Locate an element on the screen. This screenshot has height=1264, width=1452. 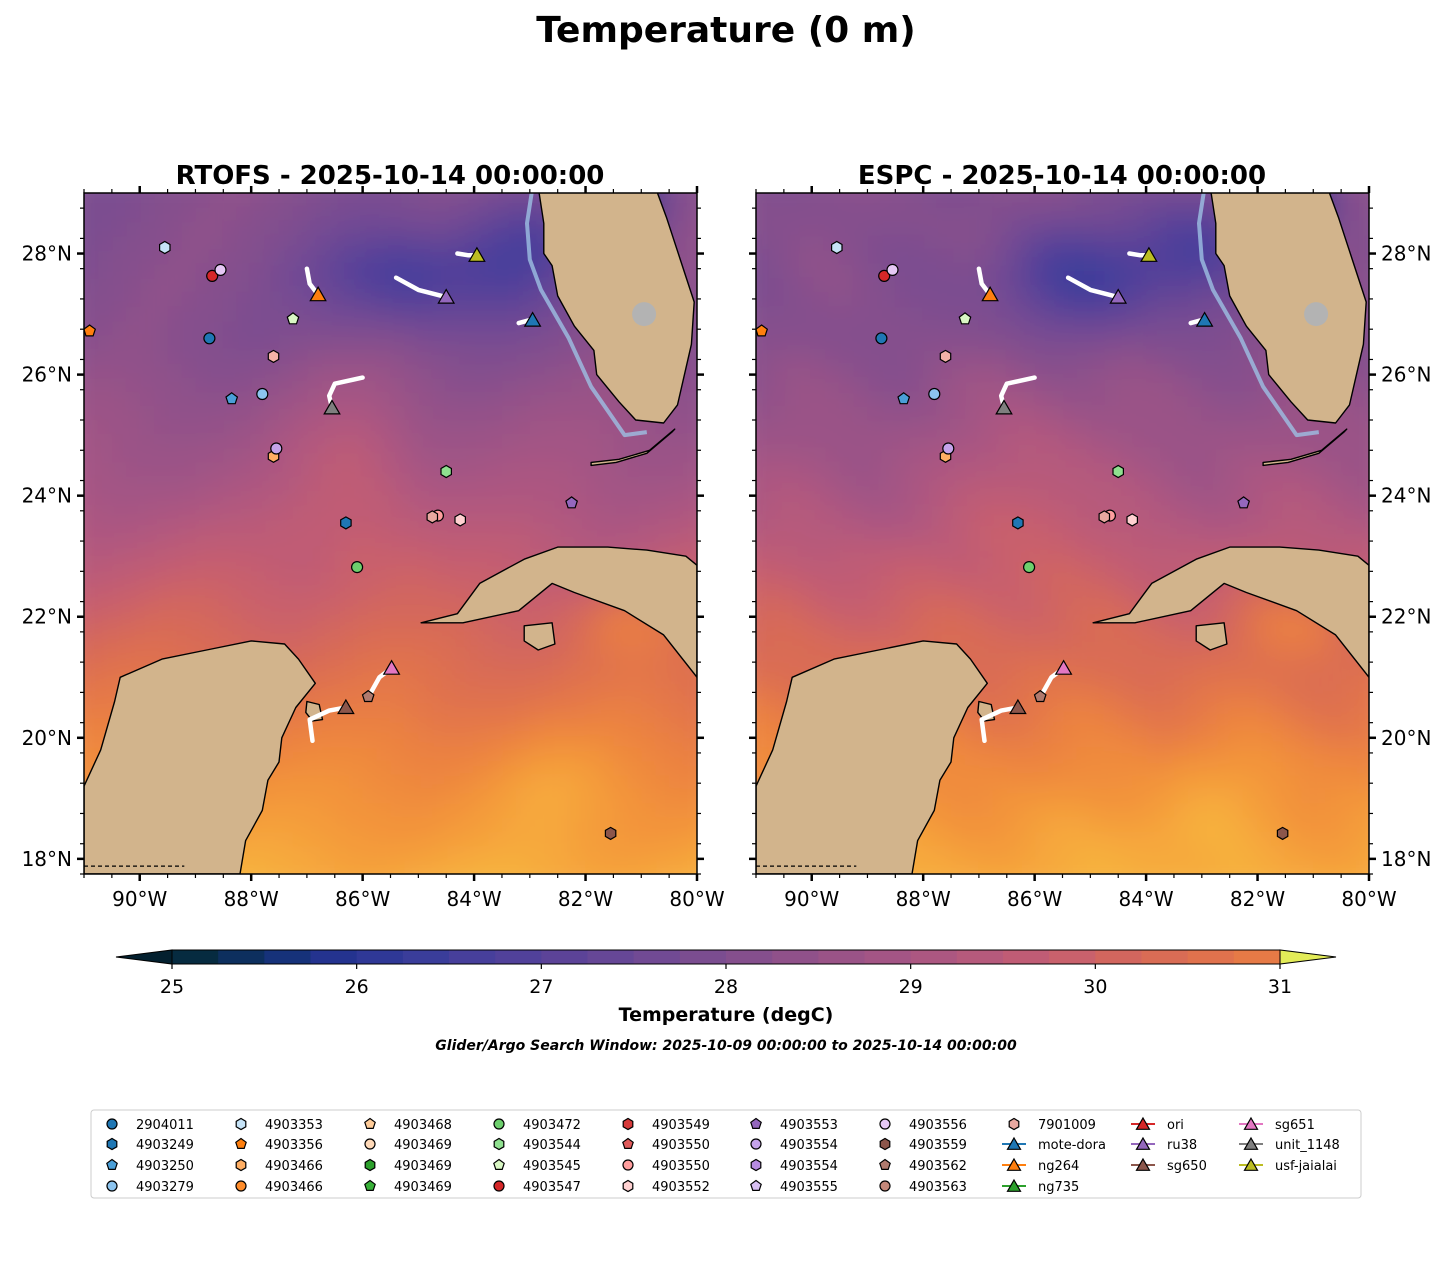
y-tick-label: 24°N is located at coordinates (1406, 496).